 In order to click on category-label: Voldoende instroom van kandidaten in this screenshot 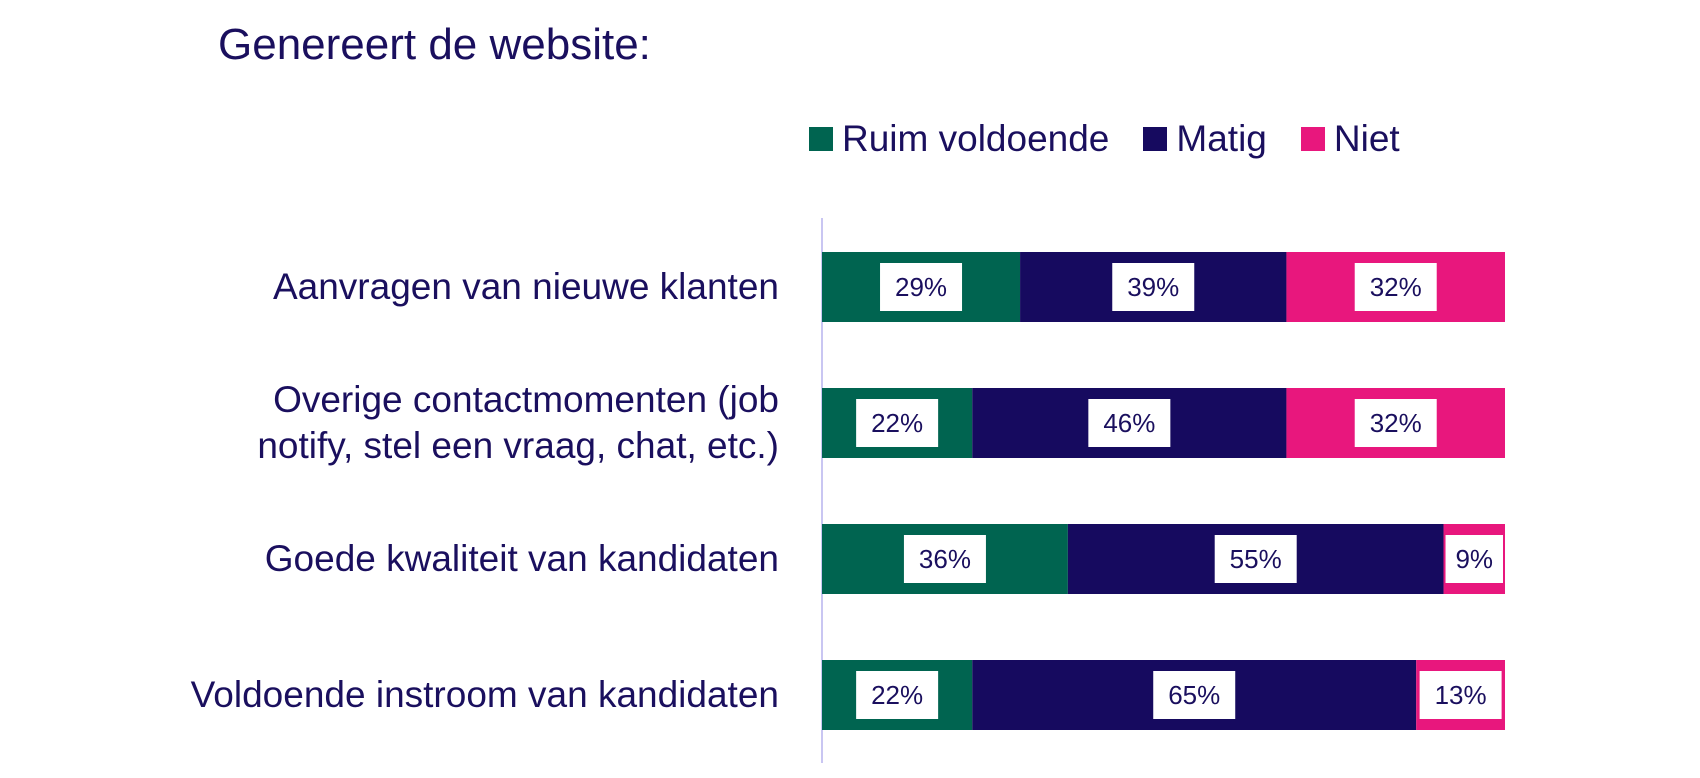, I will do `click(485, 695)`.